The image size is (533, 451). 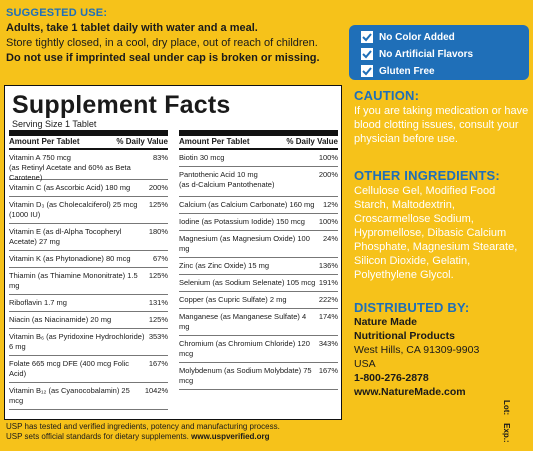 I want to click on nutrient-name: Magnesium (as Magnesium Oxide) 100 mg, so click(x=244, y=243).